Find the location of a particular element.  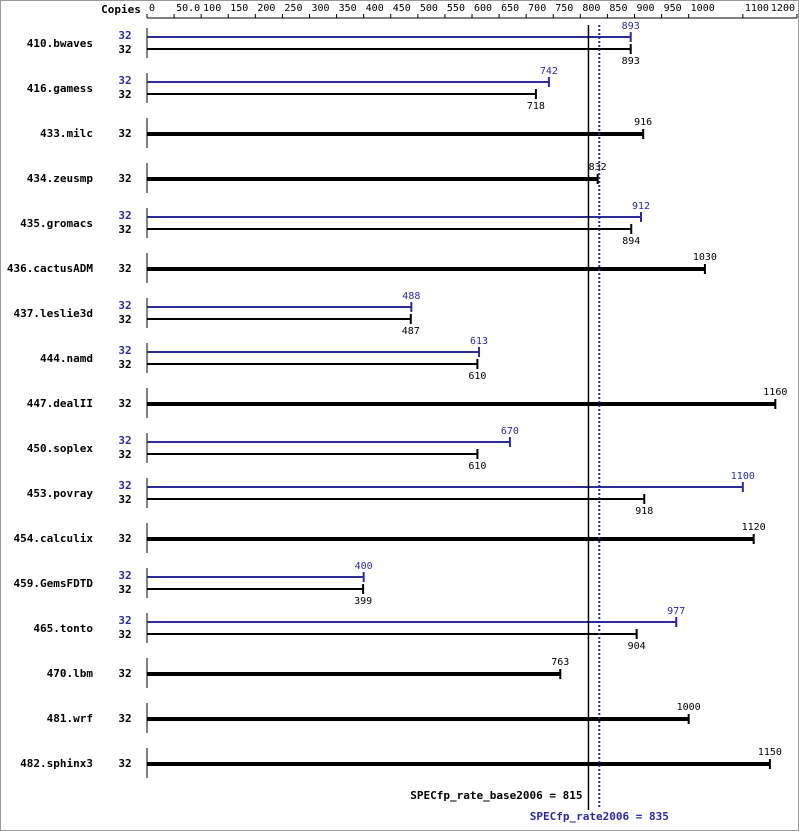

value-label: 488 is located at coordinates (411, 296).